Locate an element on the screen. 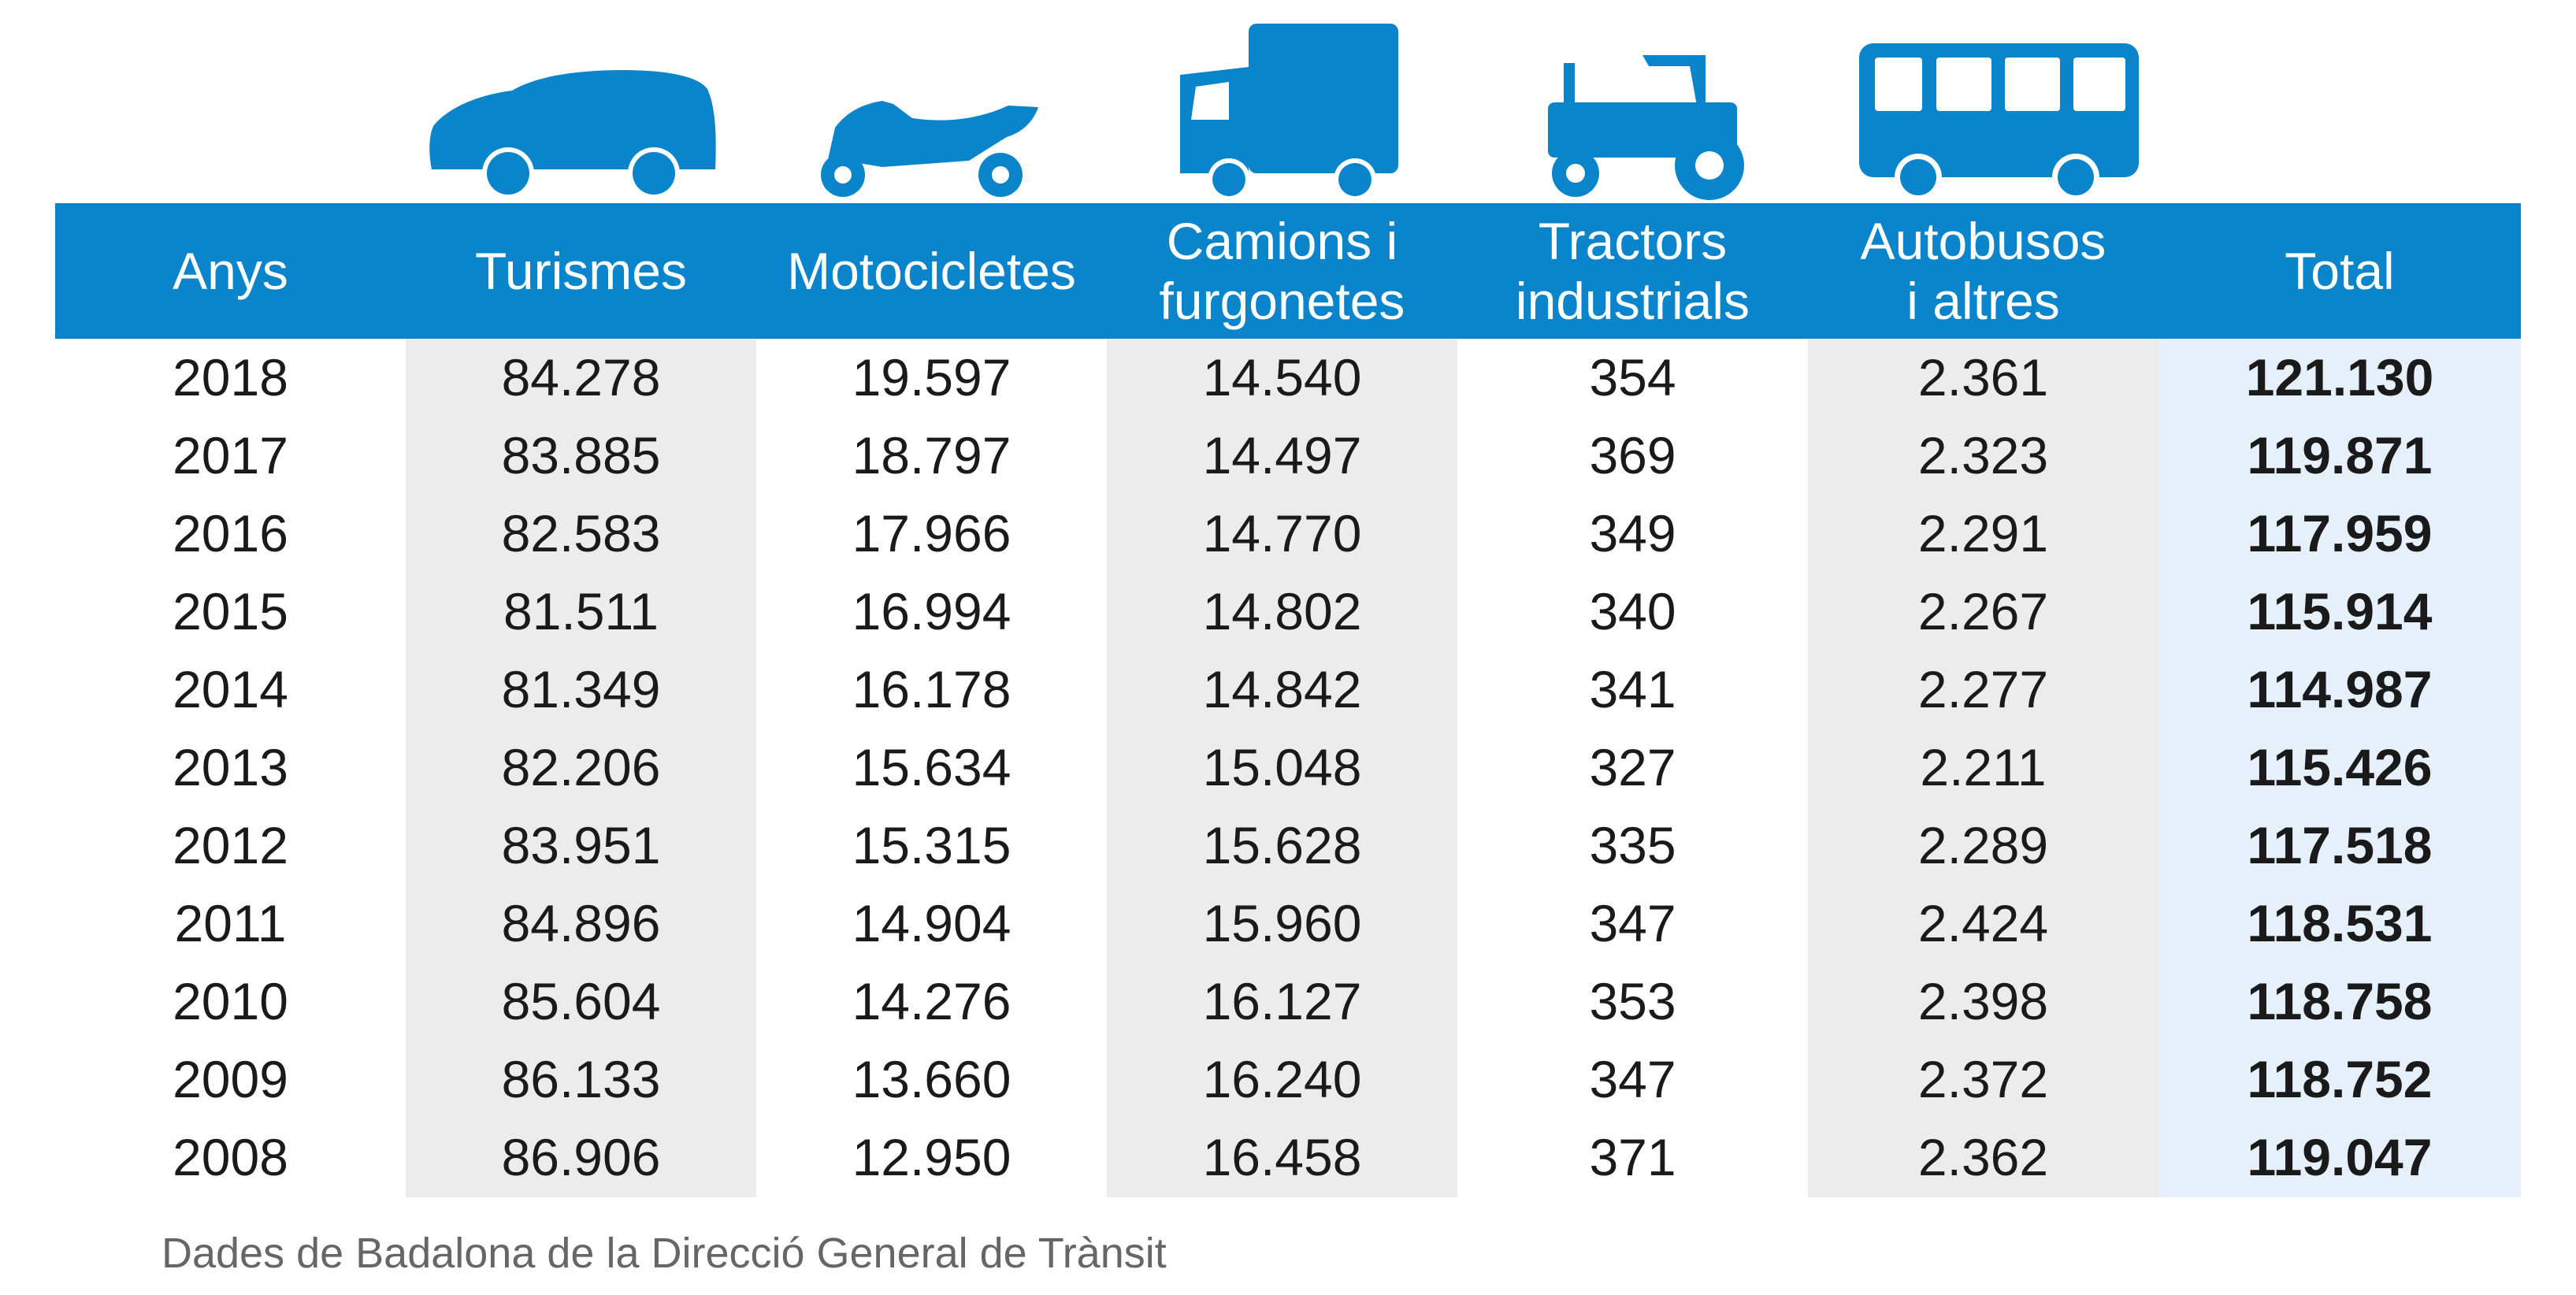  cell-tractors: 327 is located at coordinates (1632, 767).